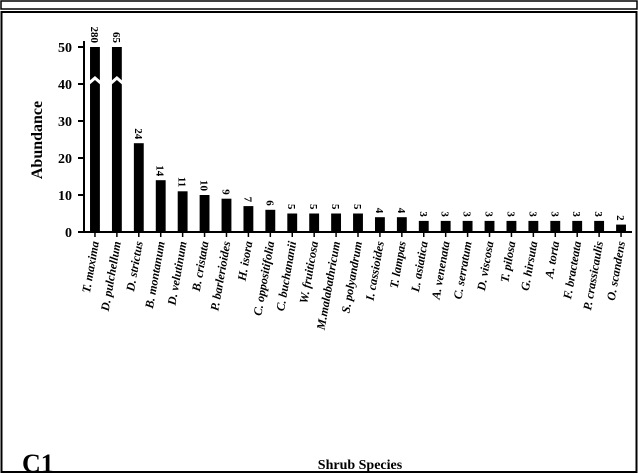 The image size is (638, 474). Describe the element at coordinates (65, 122) in the screenshot. I see `y-tick-label: 30` at that location.